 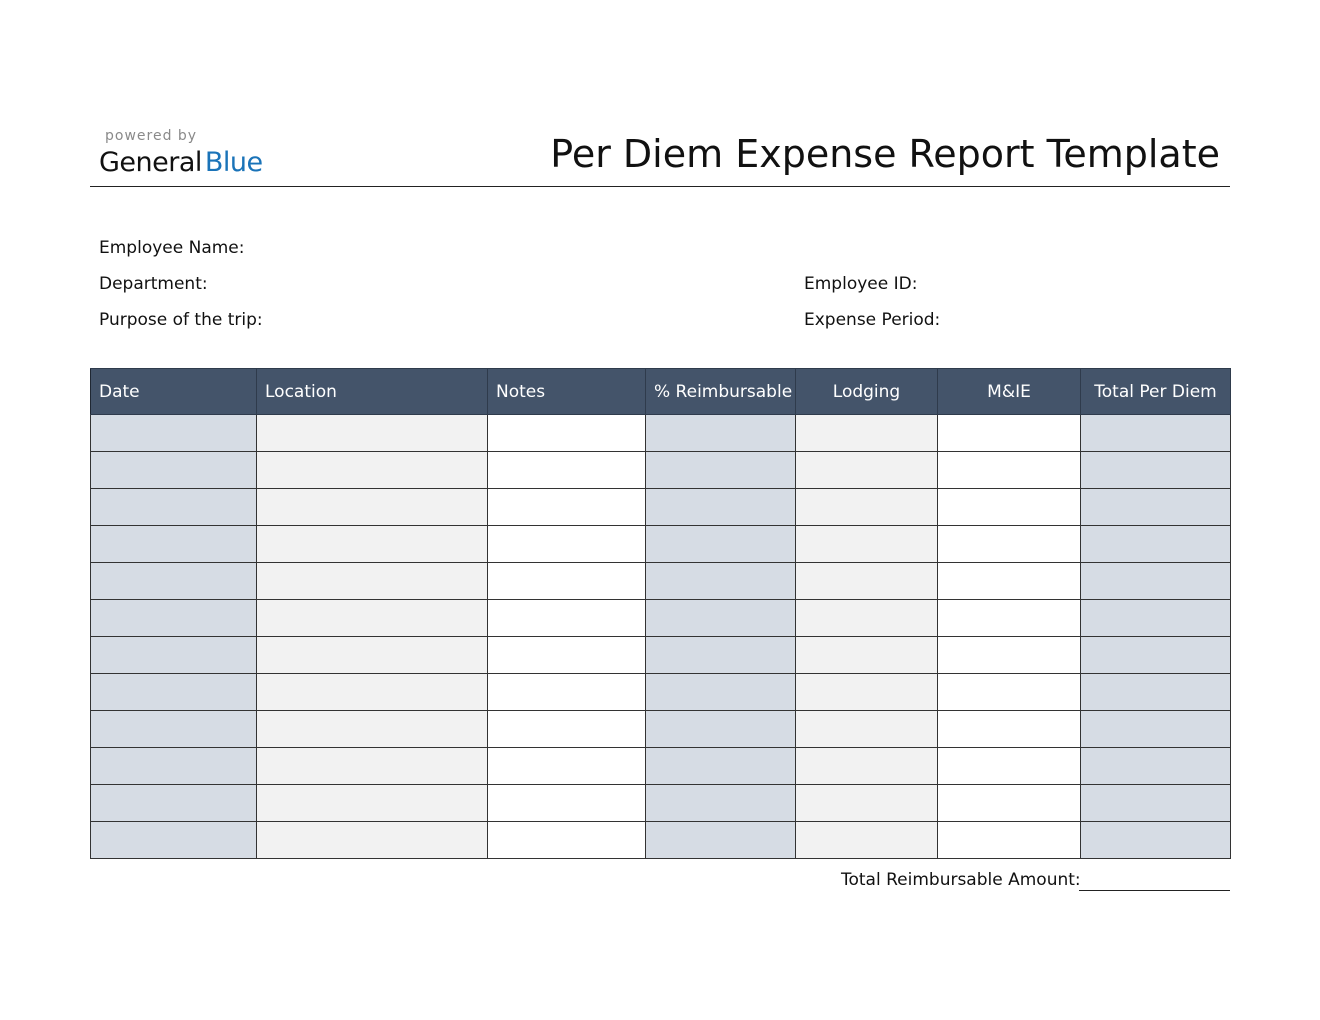 What do you see at coordinates (660, 186) in the screenshot?
I see `header-divider` at bounding box center [660, 186].